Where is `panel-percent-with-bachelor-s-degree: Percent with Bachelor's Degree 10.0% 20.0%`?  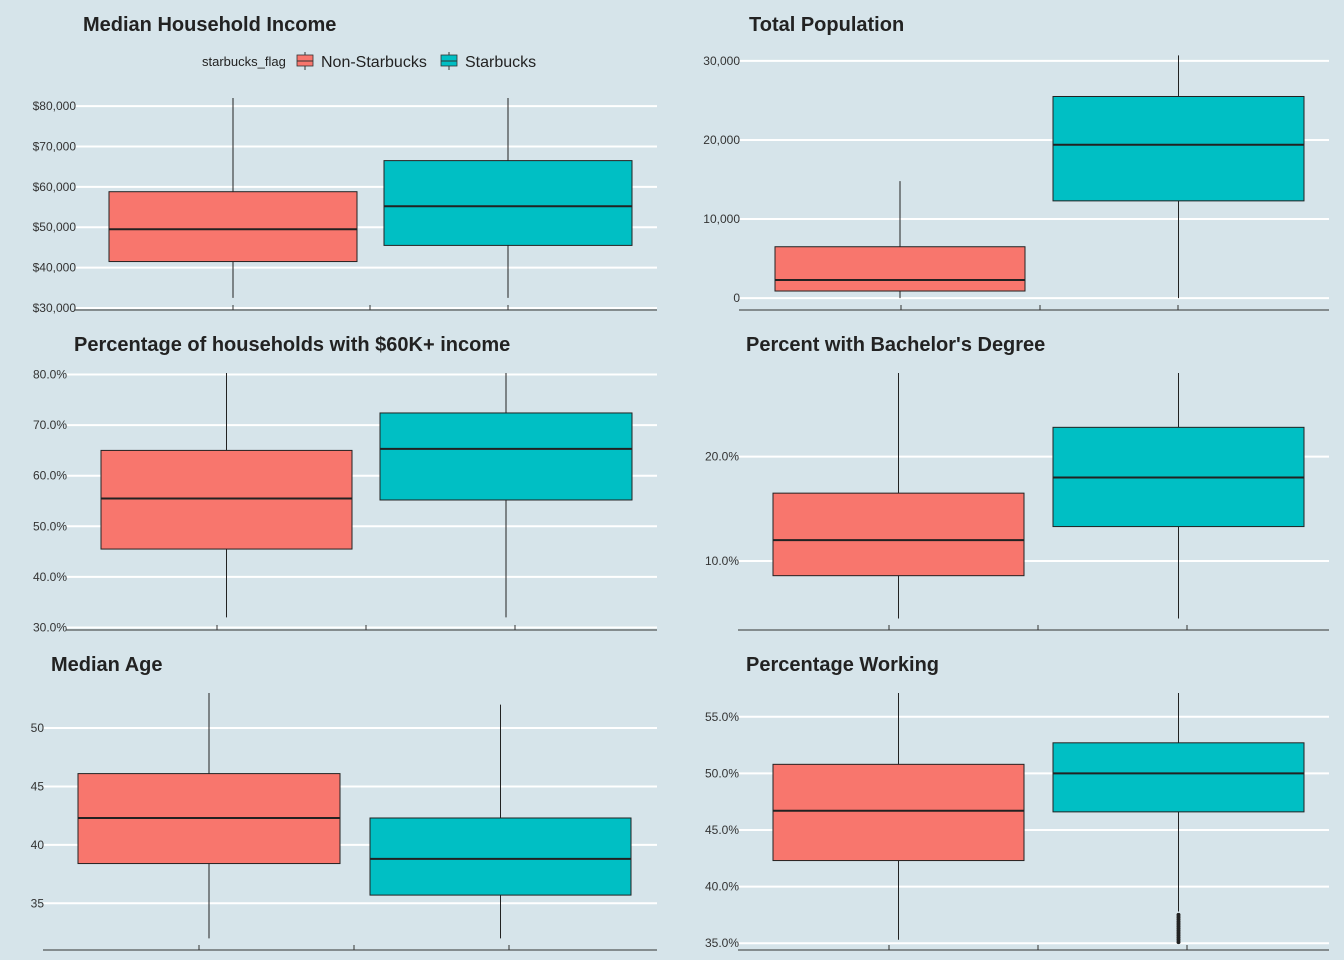 panel-percent-with-bachelor-s-degree: Percent with Bachelor's Degree 10.0% 20.0% is located at coordinates (1017, 482).